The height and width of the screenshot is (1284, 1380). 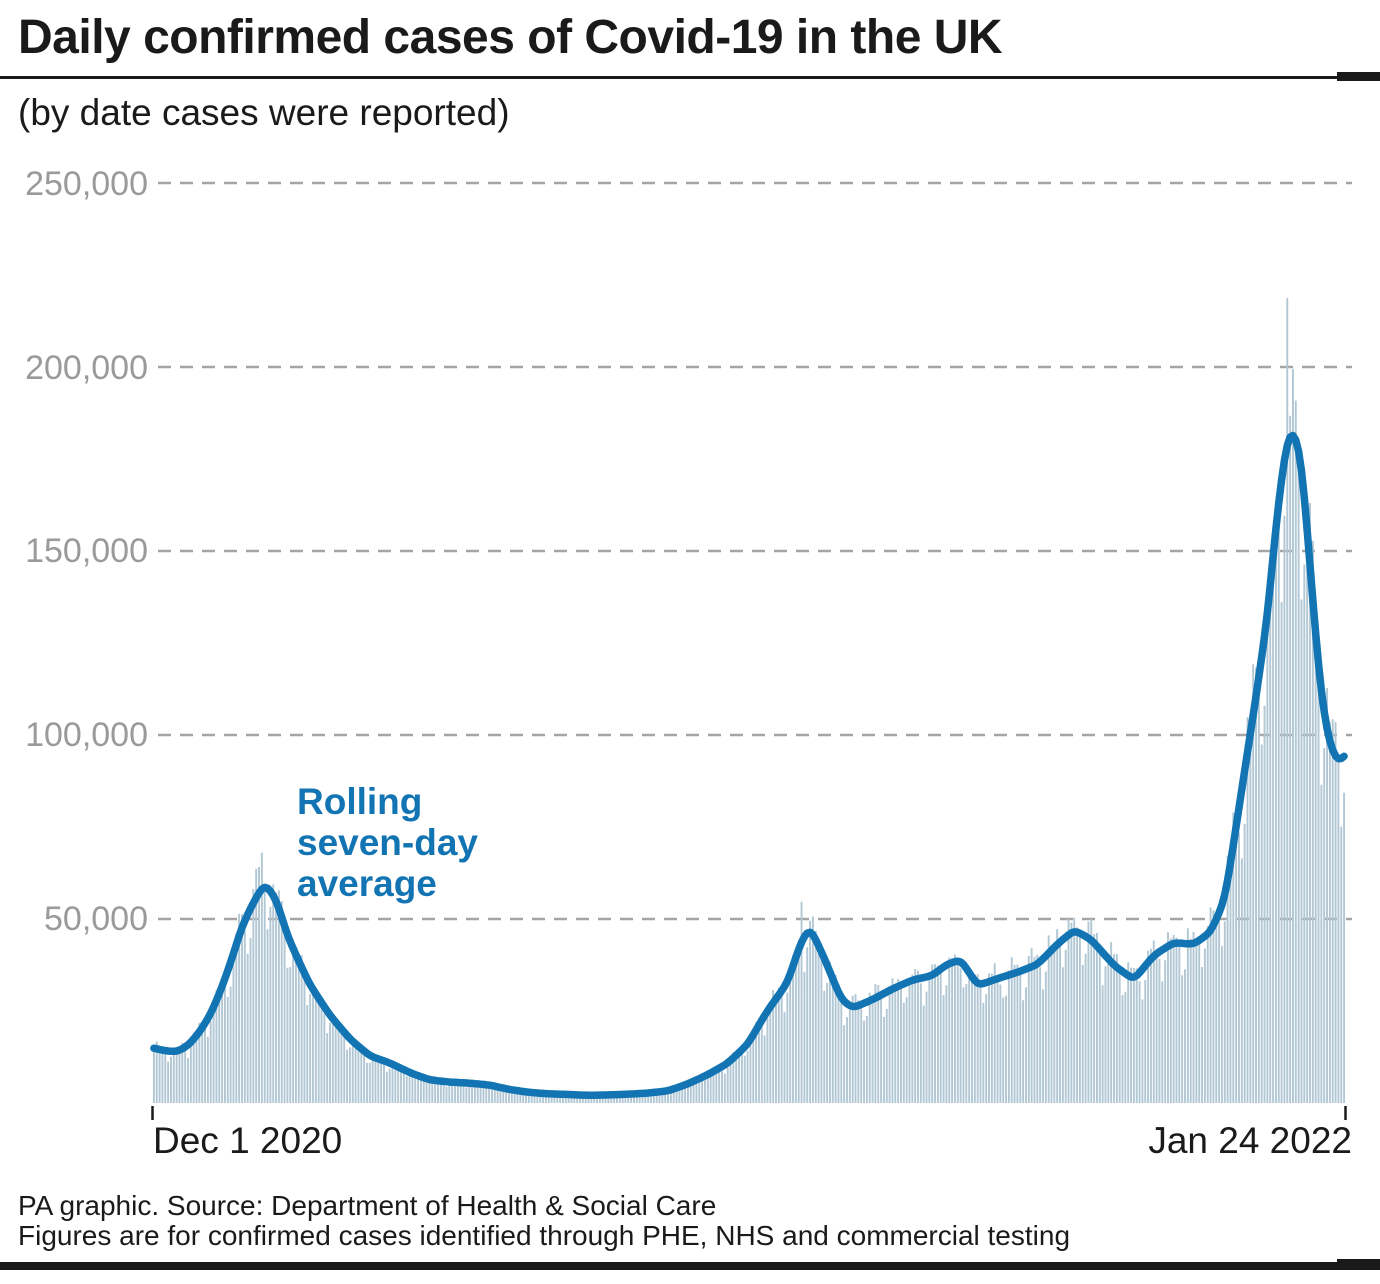 I want to click on bottom-divider-end, so click(x=1358, y=1264).